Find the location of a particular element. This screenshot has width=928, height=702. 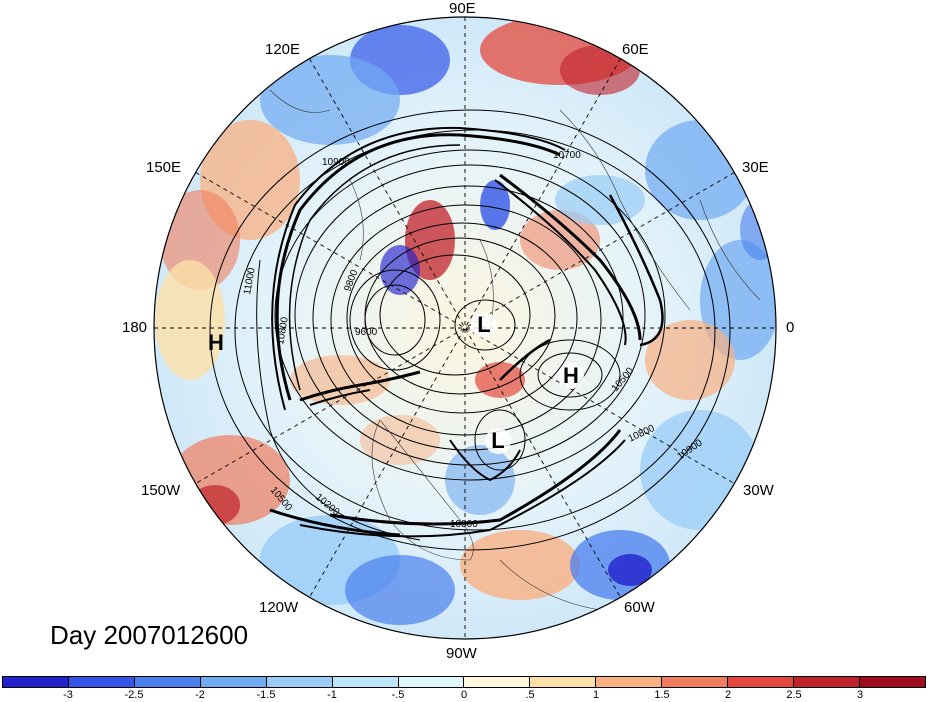

colorbar-tick-label: 2.5 is located at coordinates (794, 695).